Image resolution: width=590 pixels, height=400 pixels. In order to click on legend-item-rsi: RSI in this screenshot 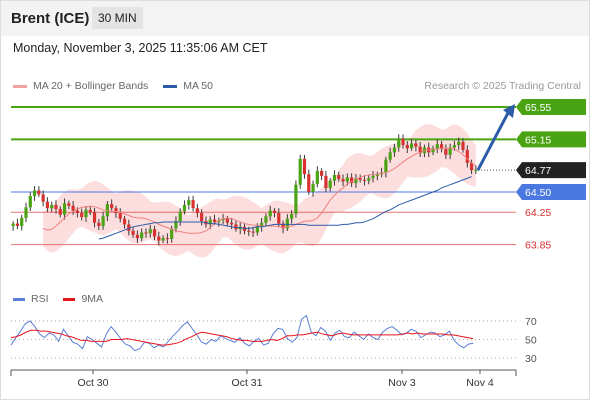, I will do `click(31, 299)`.